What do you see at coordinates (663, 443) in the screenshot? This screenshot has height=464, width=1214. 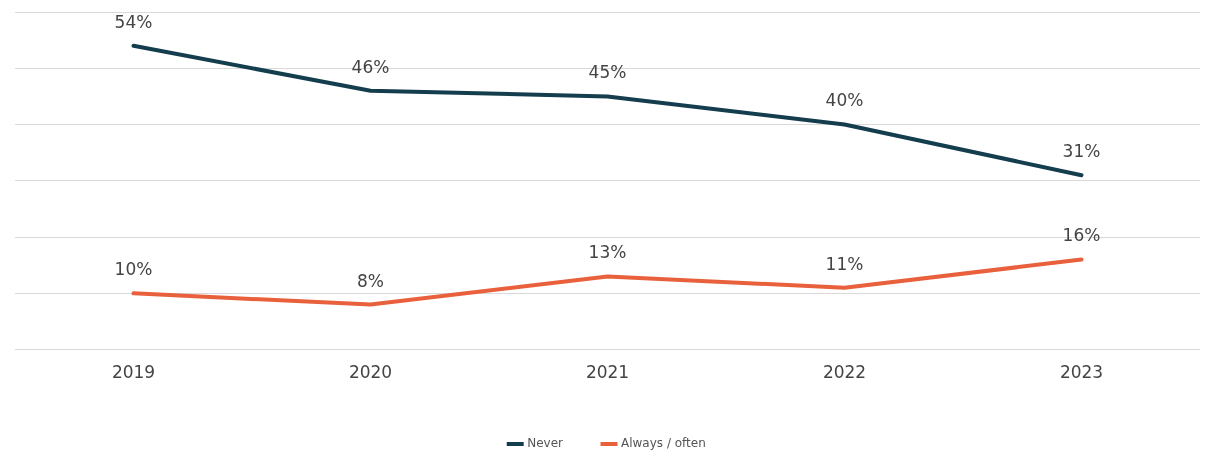 I see `legend-label: Always / often` at bounding box center [663, 443].